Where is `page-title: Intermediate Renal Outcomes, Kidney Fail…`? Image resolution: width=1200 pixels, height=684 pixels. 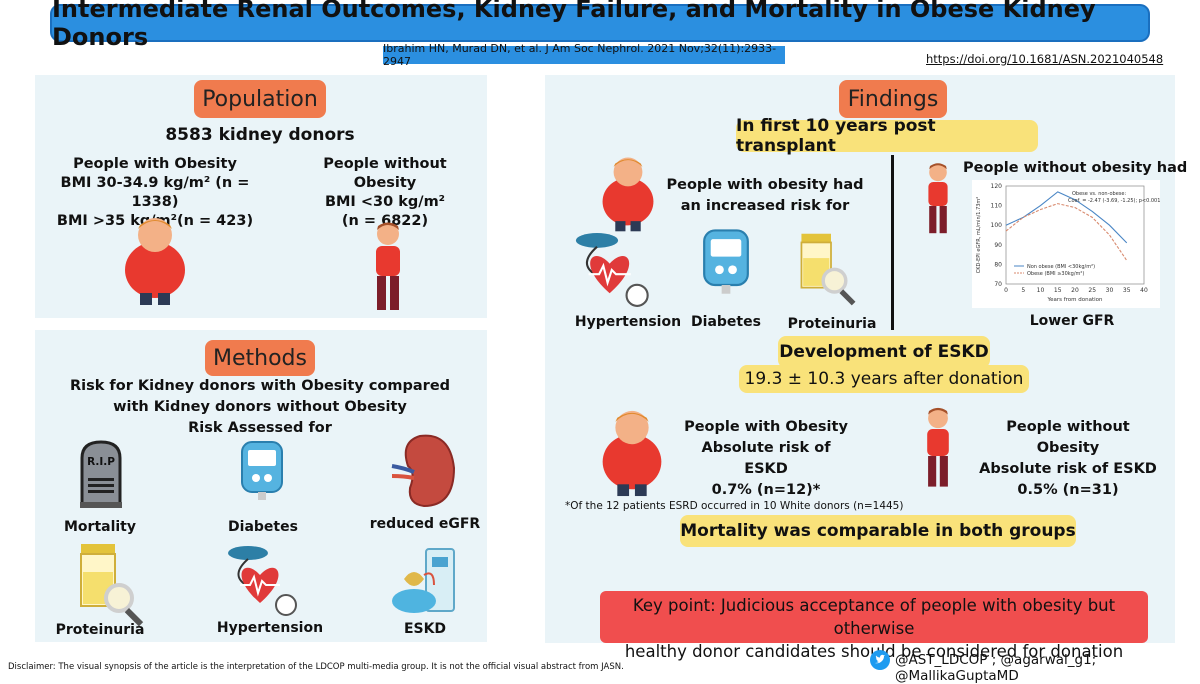
page-title: Intermediate Renal Outcomes, Kidney Fail… is located at coordinates (600, 25).